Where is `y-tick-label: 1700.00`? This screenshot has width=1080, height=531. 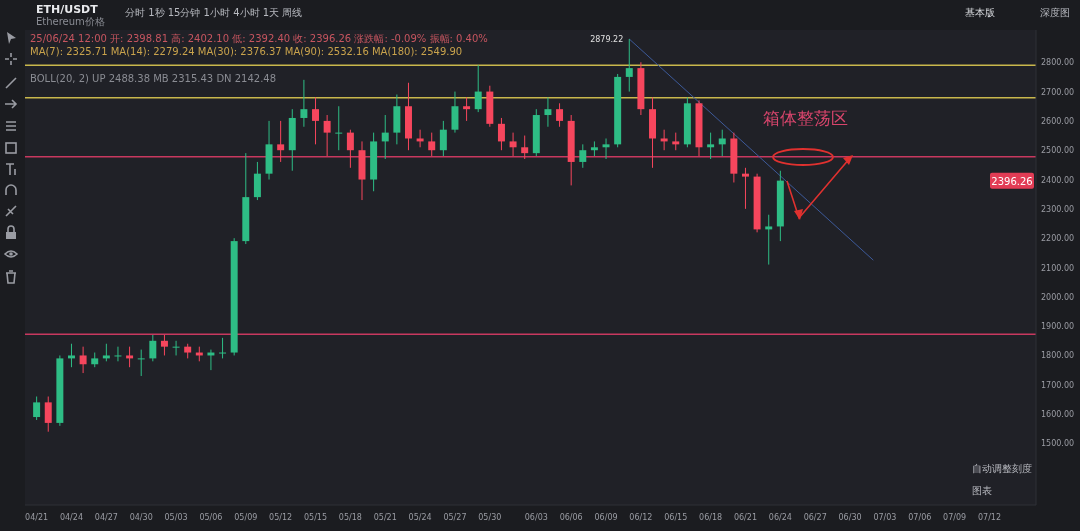 y-tick-label: 1700.00 is located at coordinates (1058, 385).